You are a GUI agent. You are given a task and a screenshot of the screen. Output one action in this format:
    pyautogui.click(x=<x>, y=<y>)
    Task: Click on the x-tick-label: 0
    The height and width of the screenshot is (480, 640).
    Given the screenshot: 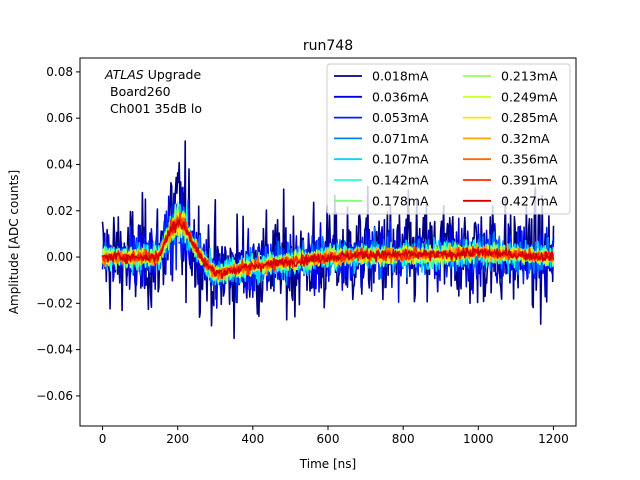 What is the action you would take?
    pyautogui.click(x=103, y=439)
    